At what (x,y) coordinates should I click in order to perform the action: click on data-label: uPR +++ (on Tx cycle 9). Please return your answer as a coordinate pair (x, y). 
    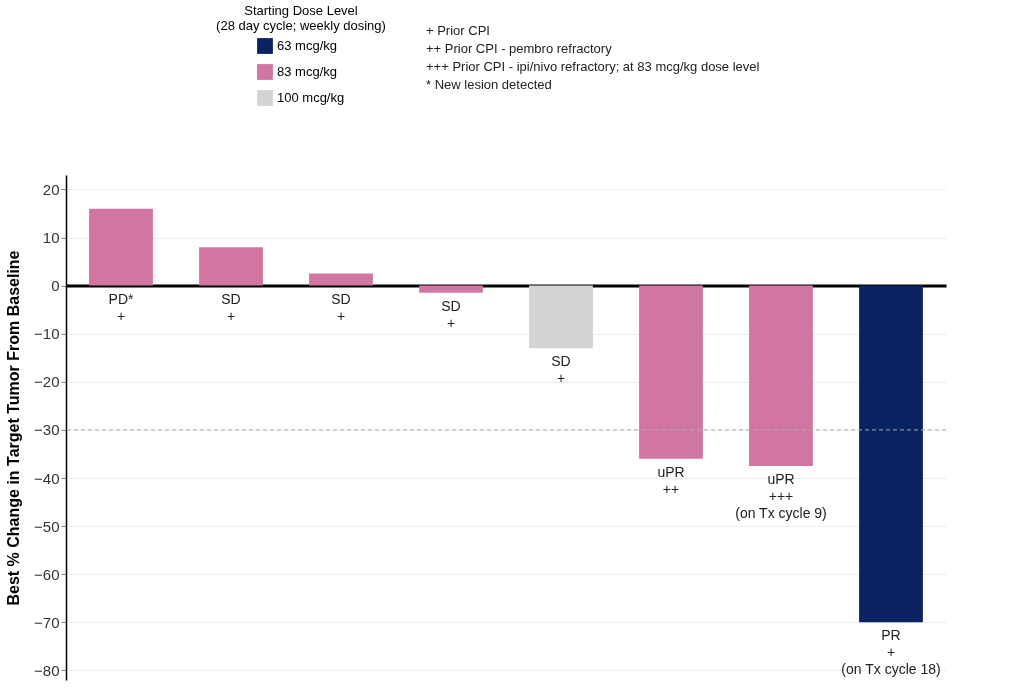
    Looking at the image, I should click on (781, 495).